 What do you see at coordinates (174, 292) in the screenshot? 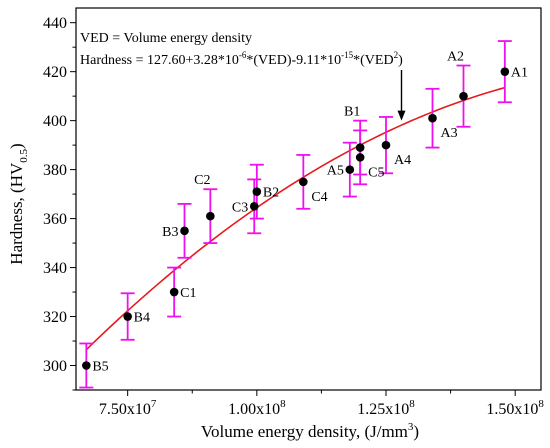
I see `point-C1` at bounding box center [174, 292].